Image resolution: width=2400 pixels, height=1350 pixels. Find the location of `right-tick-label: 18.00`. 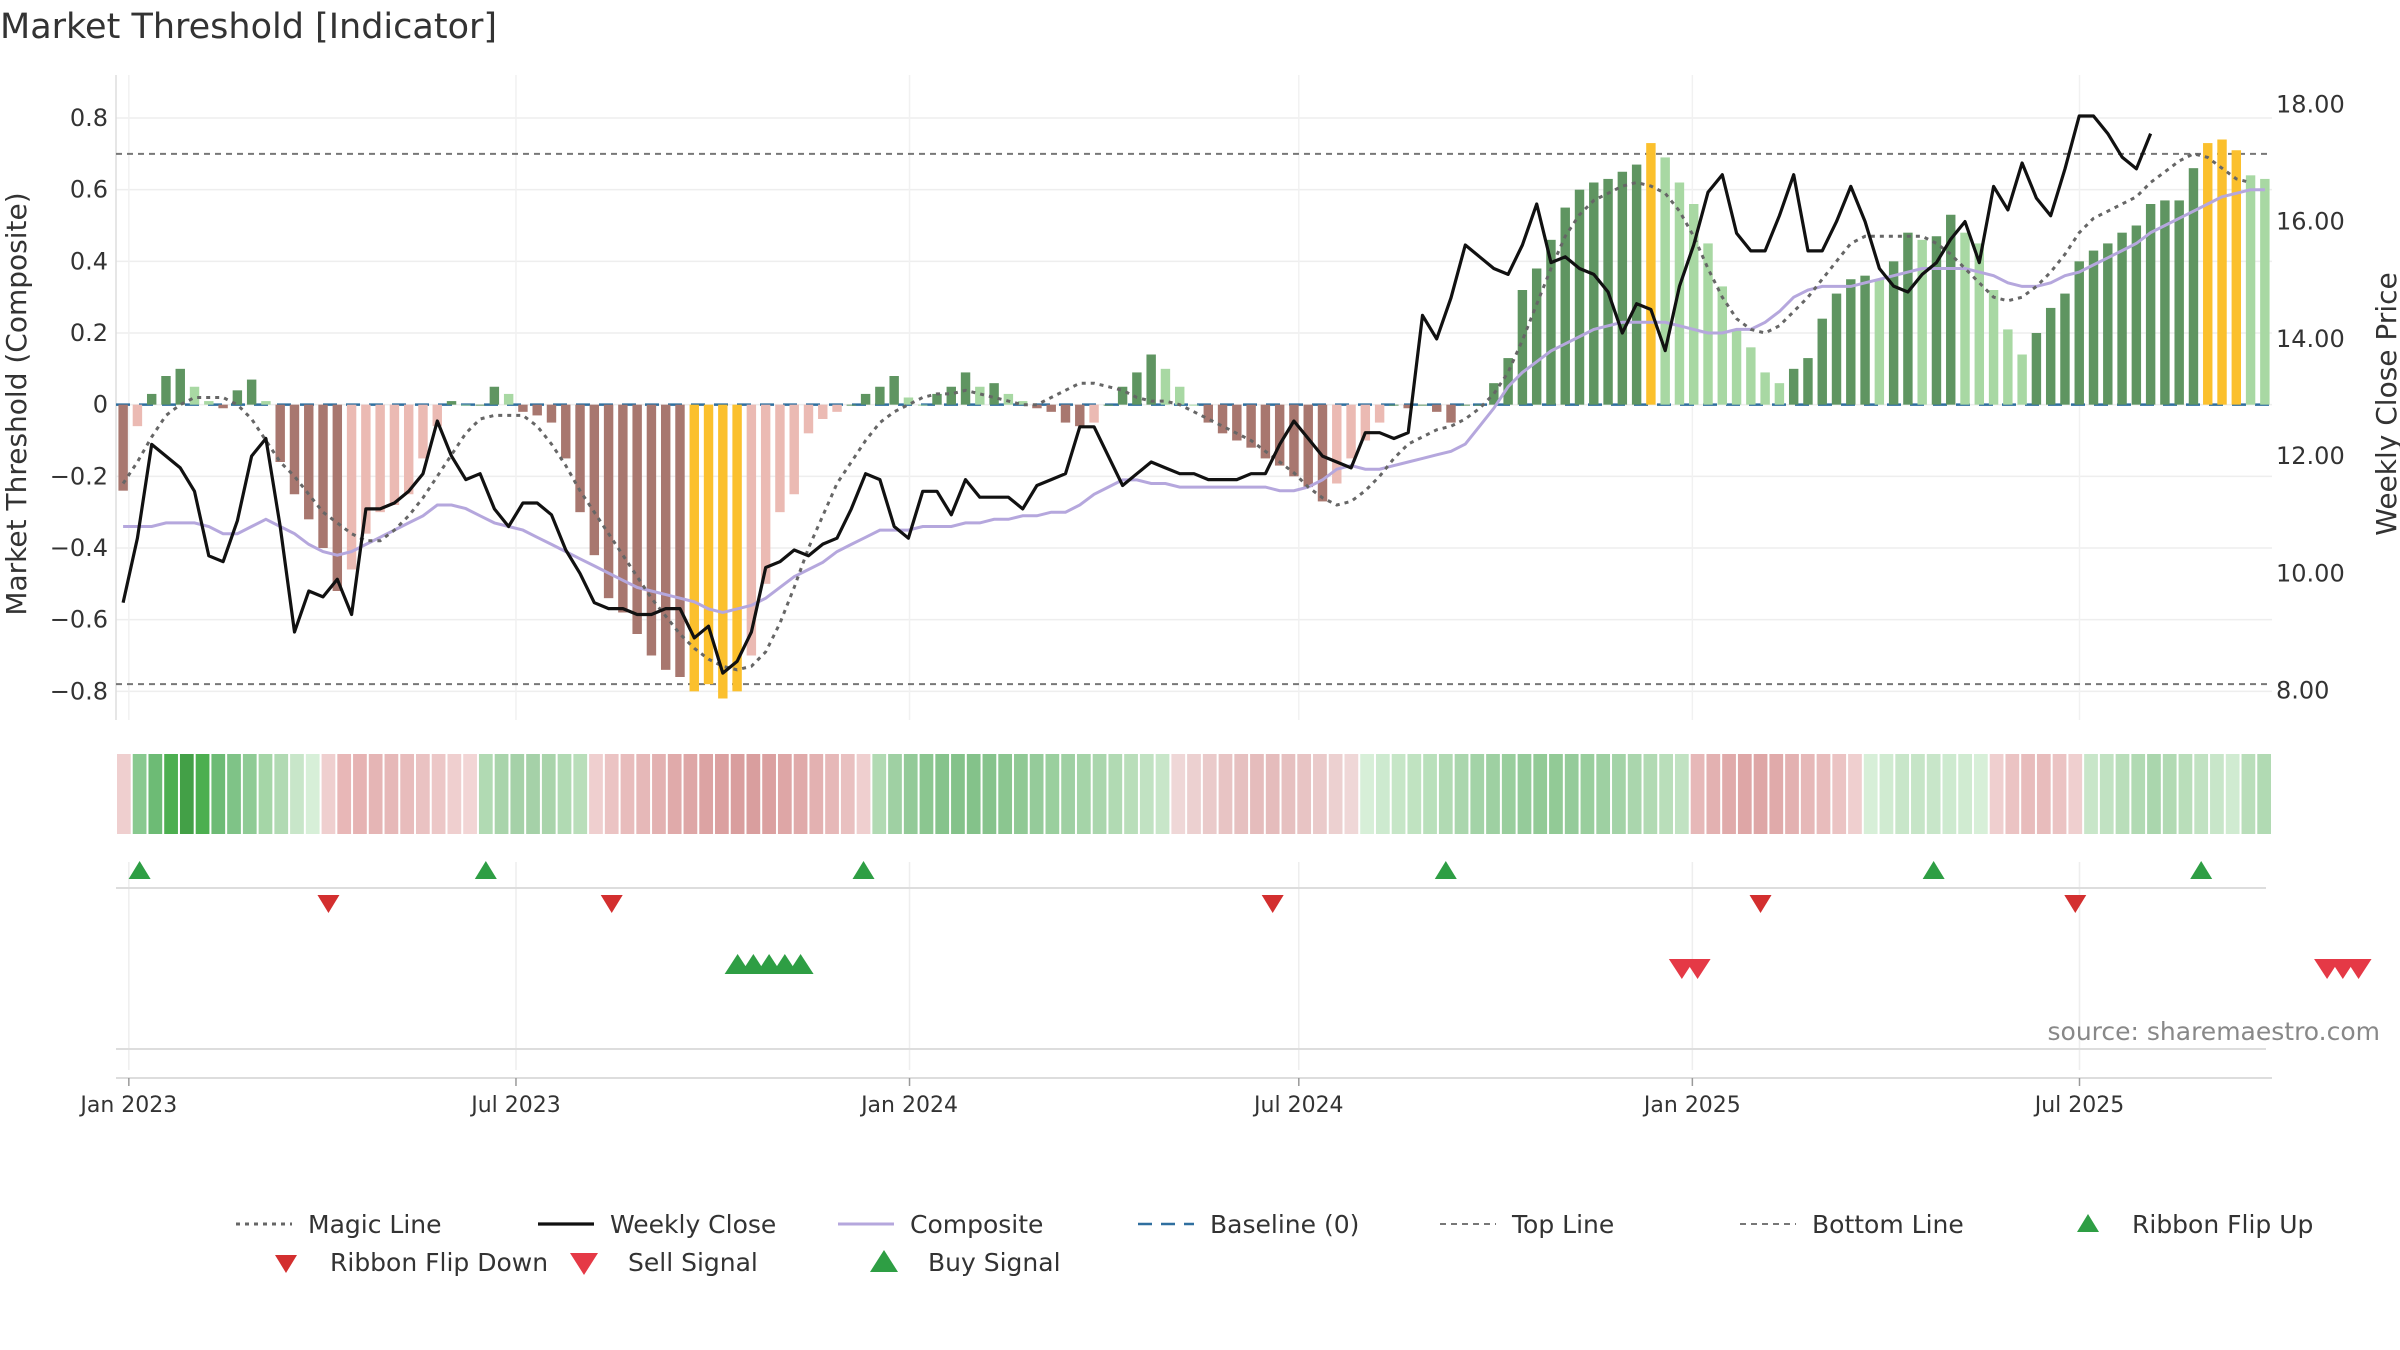

right-tick-label: 18.00 is located at coordinates (2310, 104).